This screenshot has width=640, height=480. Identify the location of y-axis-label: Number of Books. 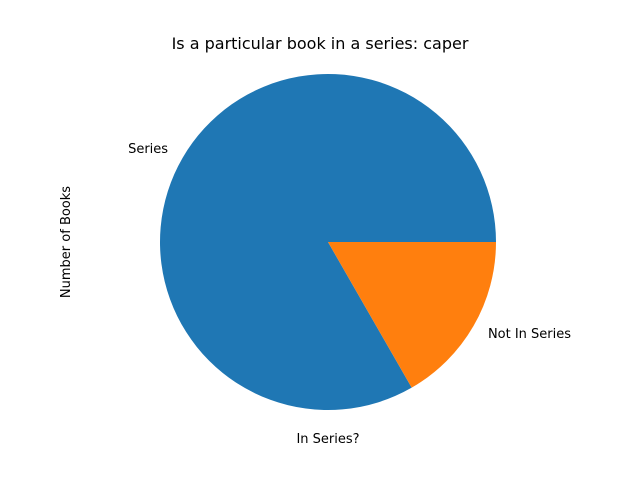
(66, 242).